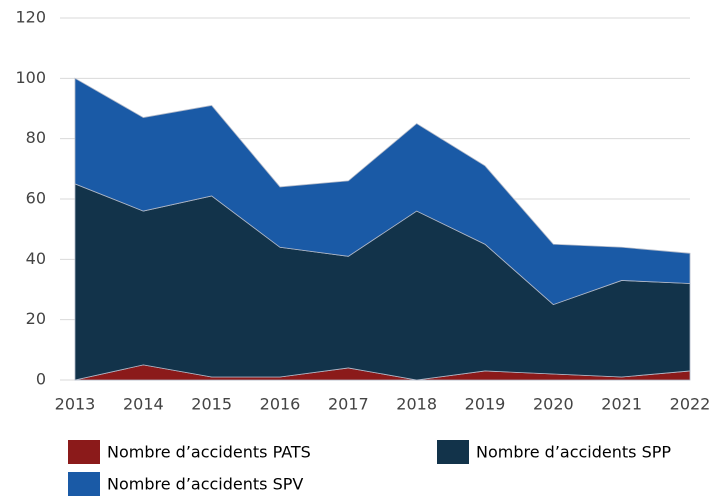 The width and height of the screenshot is (716, 497). Describe the element at coordinates (211, 404) in the screenshot. I see `x-tick-label: 2015` at that location.